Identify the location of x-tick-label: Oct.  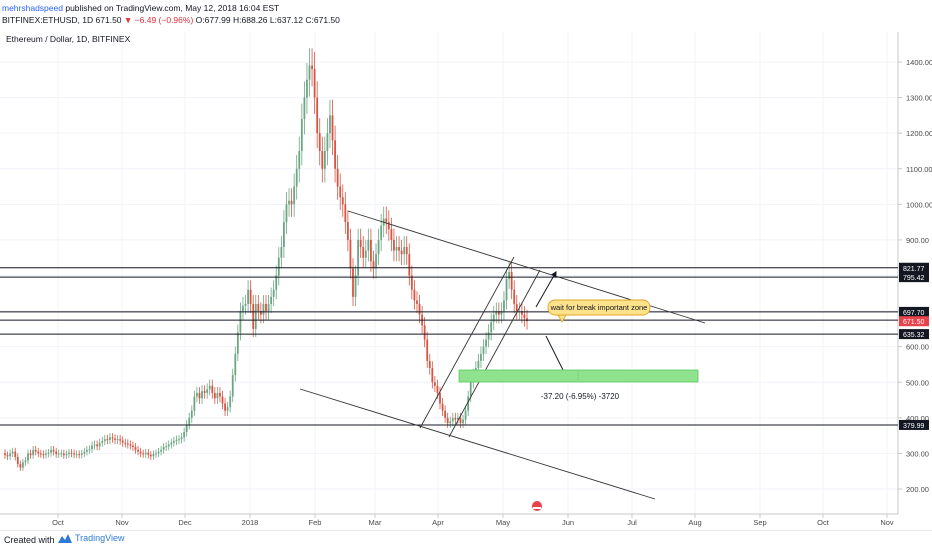
(823, 522).